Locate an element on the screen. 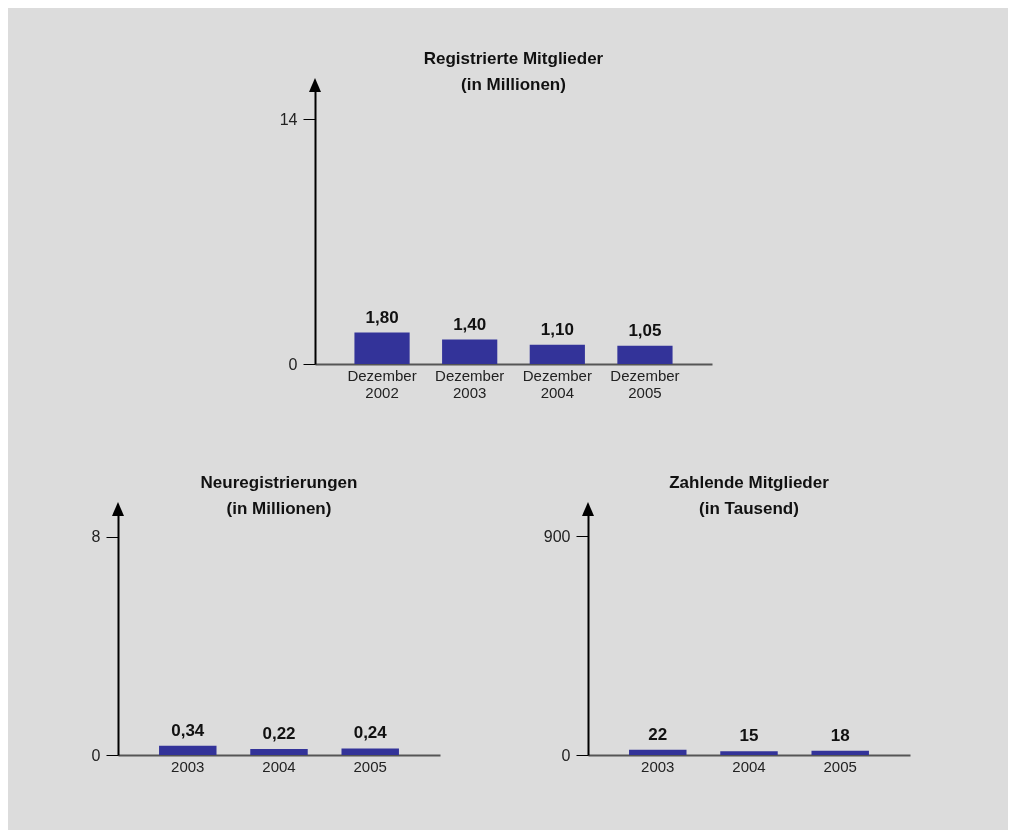  y-tick-label: 8 is located at coordinates (96, 537).